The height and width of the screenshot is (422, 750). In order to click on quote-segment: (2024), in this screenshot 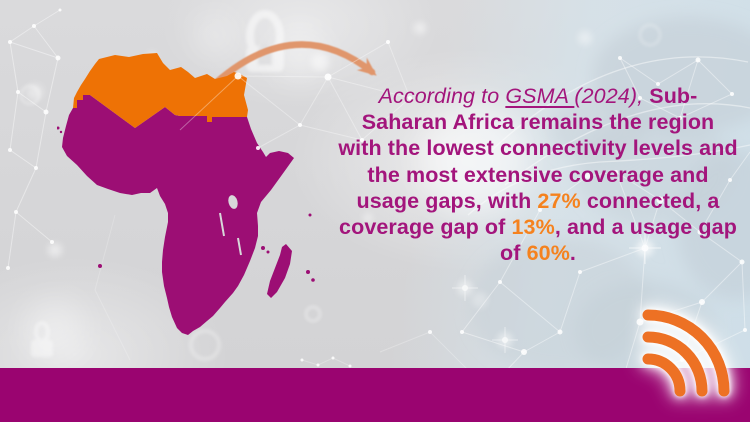, I will do `click(609, 96)`.